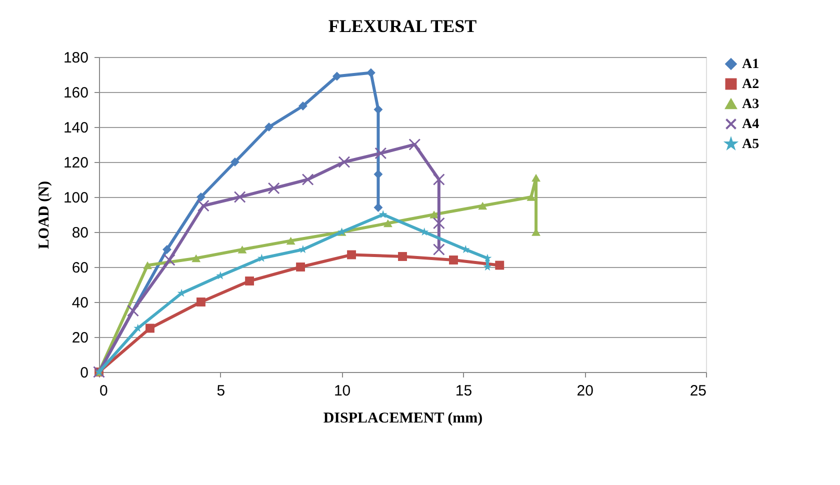 Image resolution: width=840 pixels, height=485 pixels. What do you see at coordinates (80, 268) in the screenshot?
I see `y-tick-label: 60` at bounding box center [80, 268].